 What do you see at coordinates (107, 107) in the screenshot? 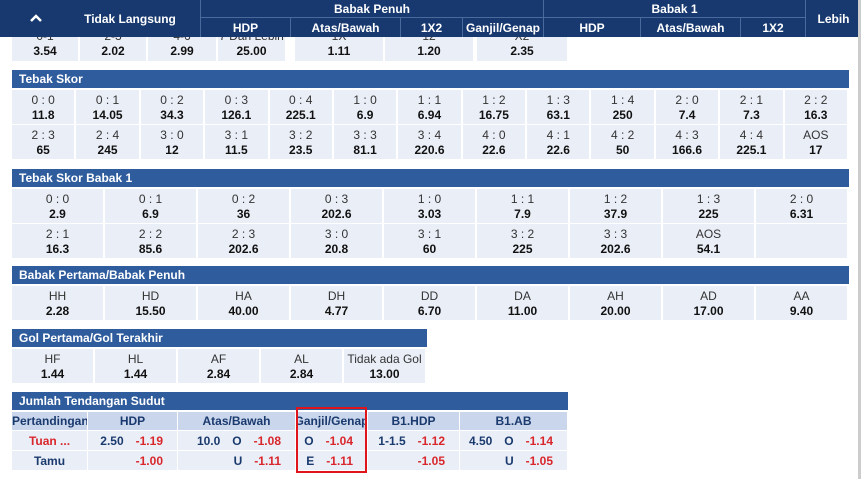
I see `odds-cell: 0 : 1 14.05` at bounding box center [107, 107].